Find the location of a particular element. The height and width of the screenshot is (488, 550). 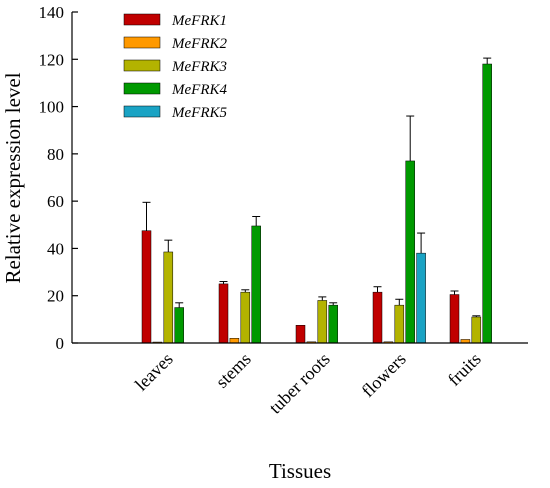

bar-mefrk1-fruits is located at coordinates (454, 319).